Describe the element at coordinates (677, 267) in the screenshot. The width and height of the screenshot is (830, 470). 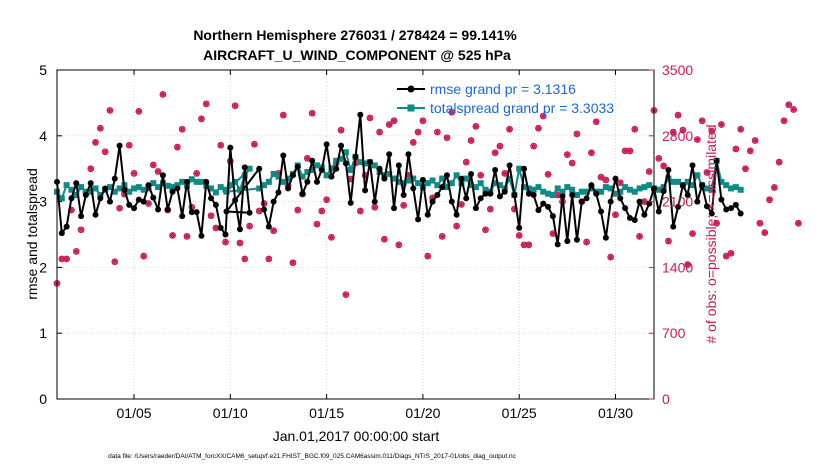
I see `y-right-tick-label-2: 1400` at that location.